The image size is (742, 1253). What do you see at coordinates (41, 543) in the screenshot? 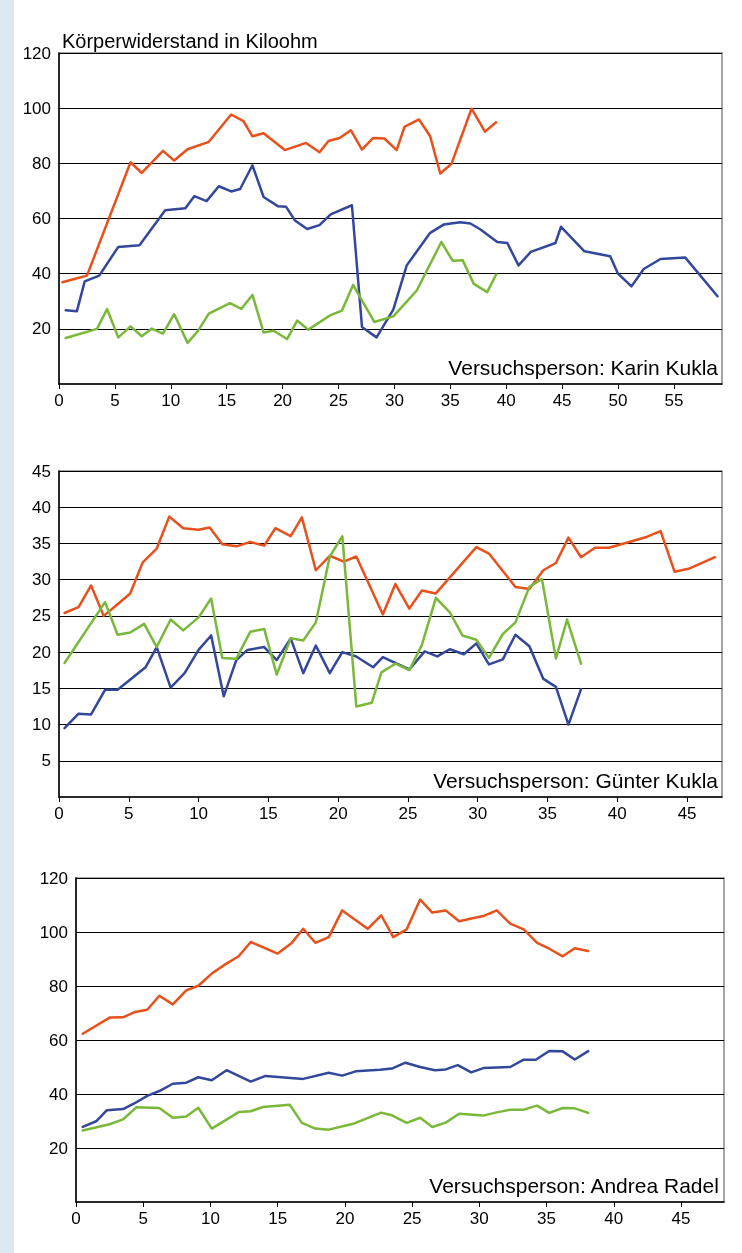
I see `y-tick-label: 35` at bounding box center [41, 543].